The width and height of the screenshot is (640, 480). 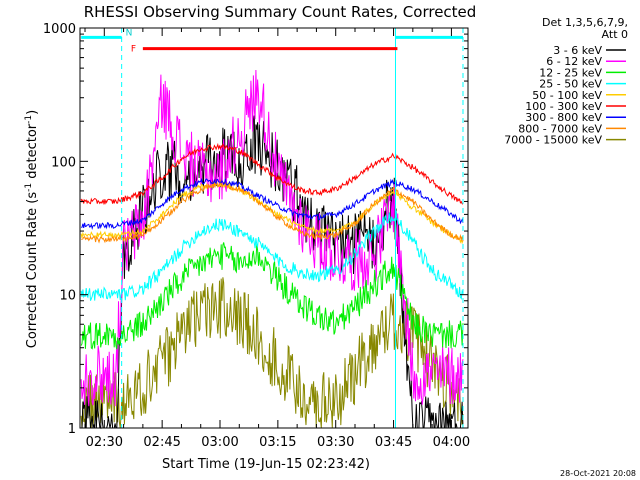 What do you see at coordinates (615, 34) in the screenshot?
I see `legend-header-line-2: Att 0` at bounding box center [615, 34].